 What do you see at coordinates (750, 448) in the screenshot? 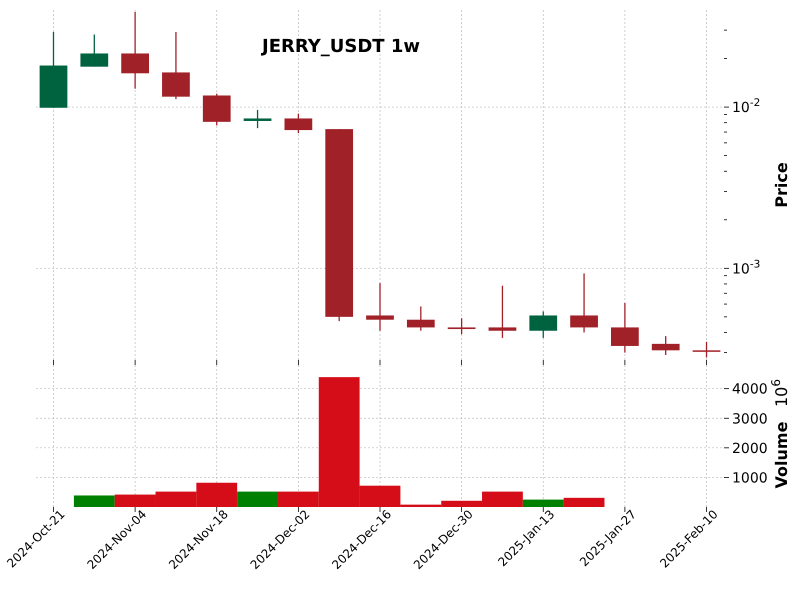
I see `y-tick-label: 2000` at bounding box center [750, 448].